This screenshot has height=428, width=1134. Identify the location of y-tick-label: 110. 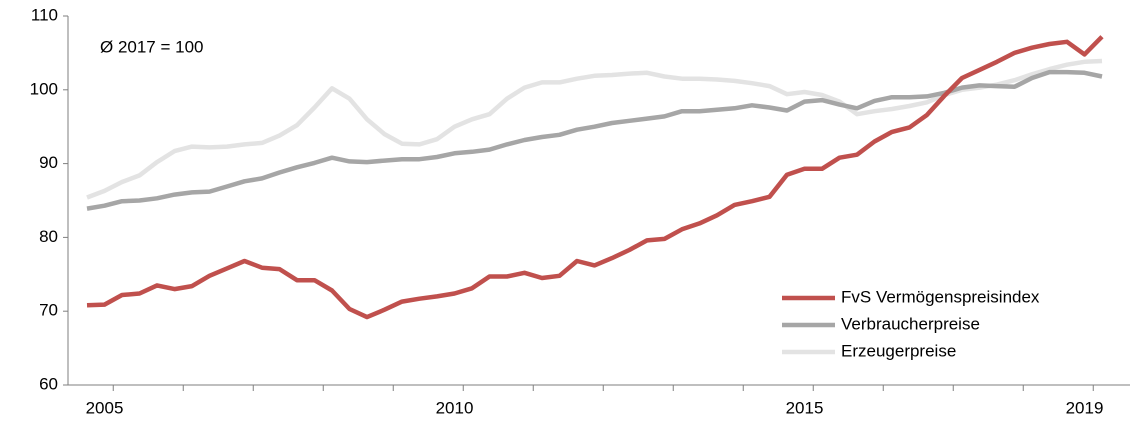
(44, 14).